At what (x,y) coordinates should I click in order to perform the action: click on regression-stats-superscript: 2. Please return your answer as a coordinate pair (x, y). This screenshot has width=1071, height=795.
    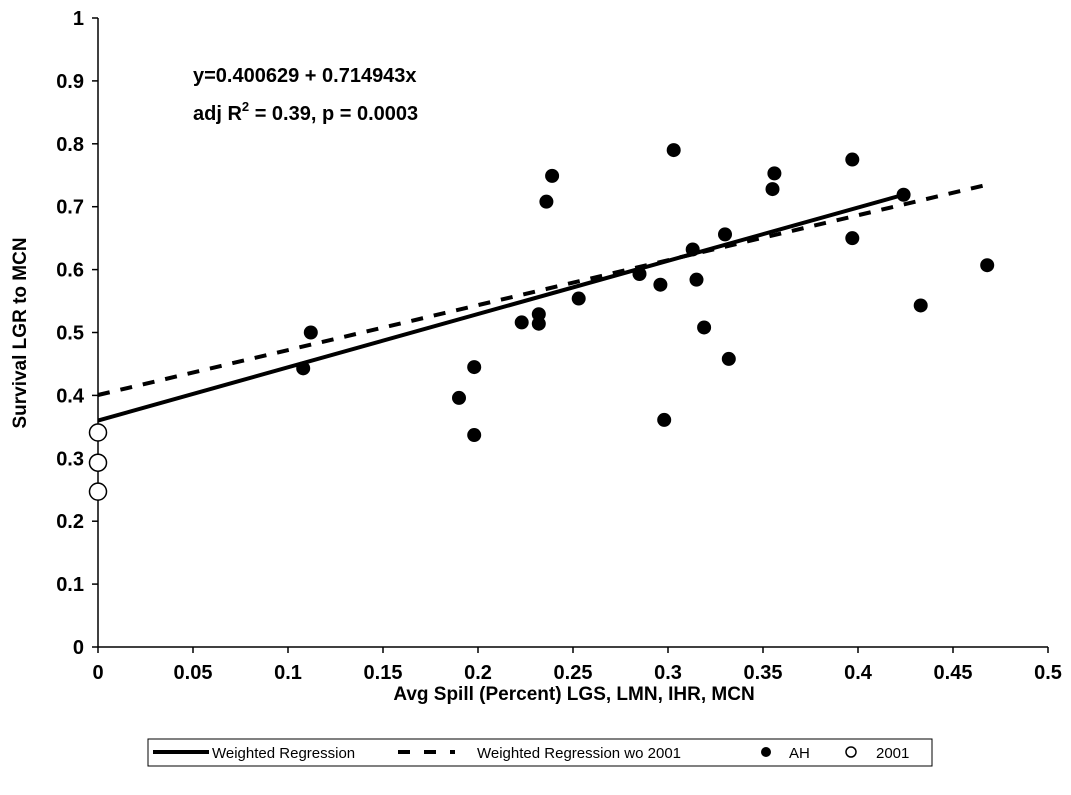
    Looking at the image, I should click on (245, 106).